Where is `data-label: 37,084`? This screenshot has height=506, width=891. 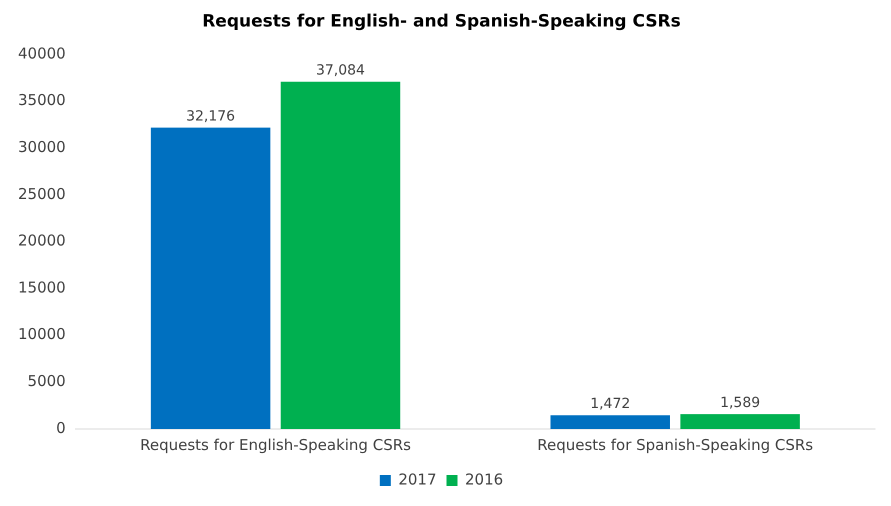
data-label: 37,084 is located at coordinates (341, 70).